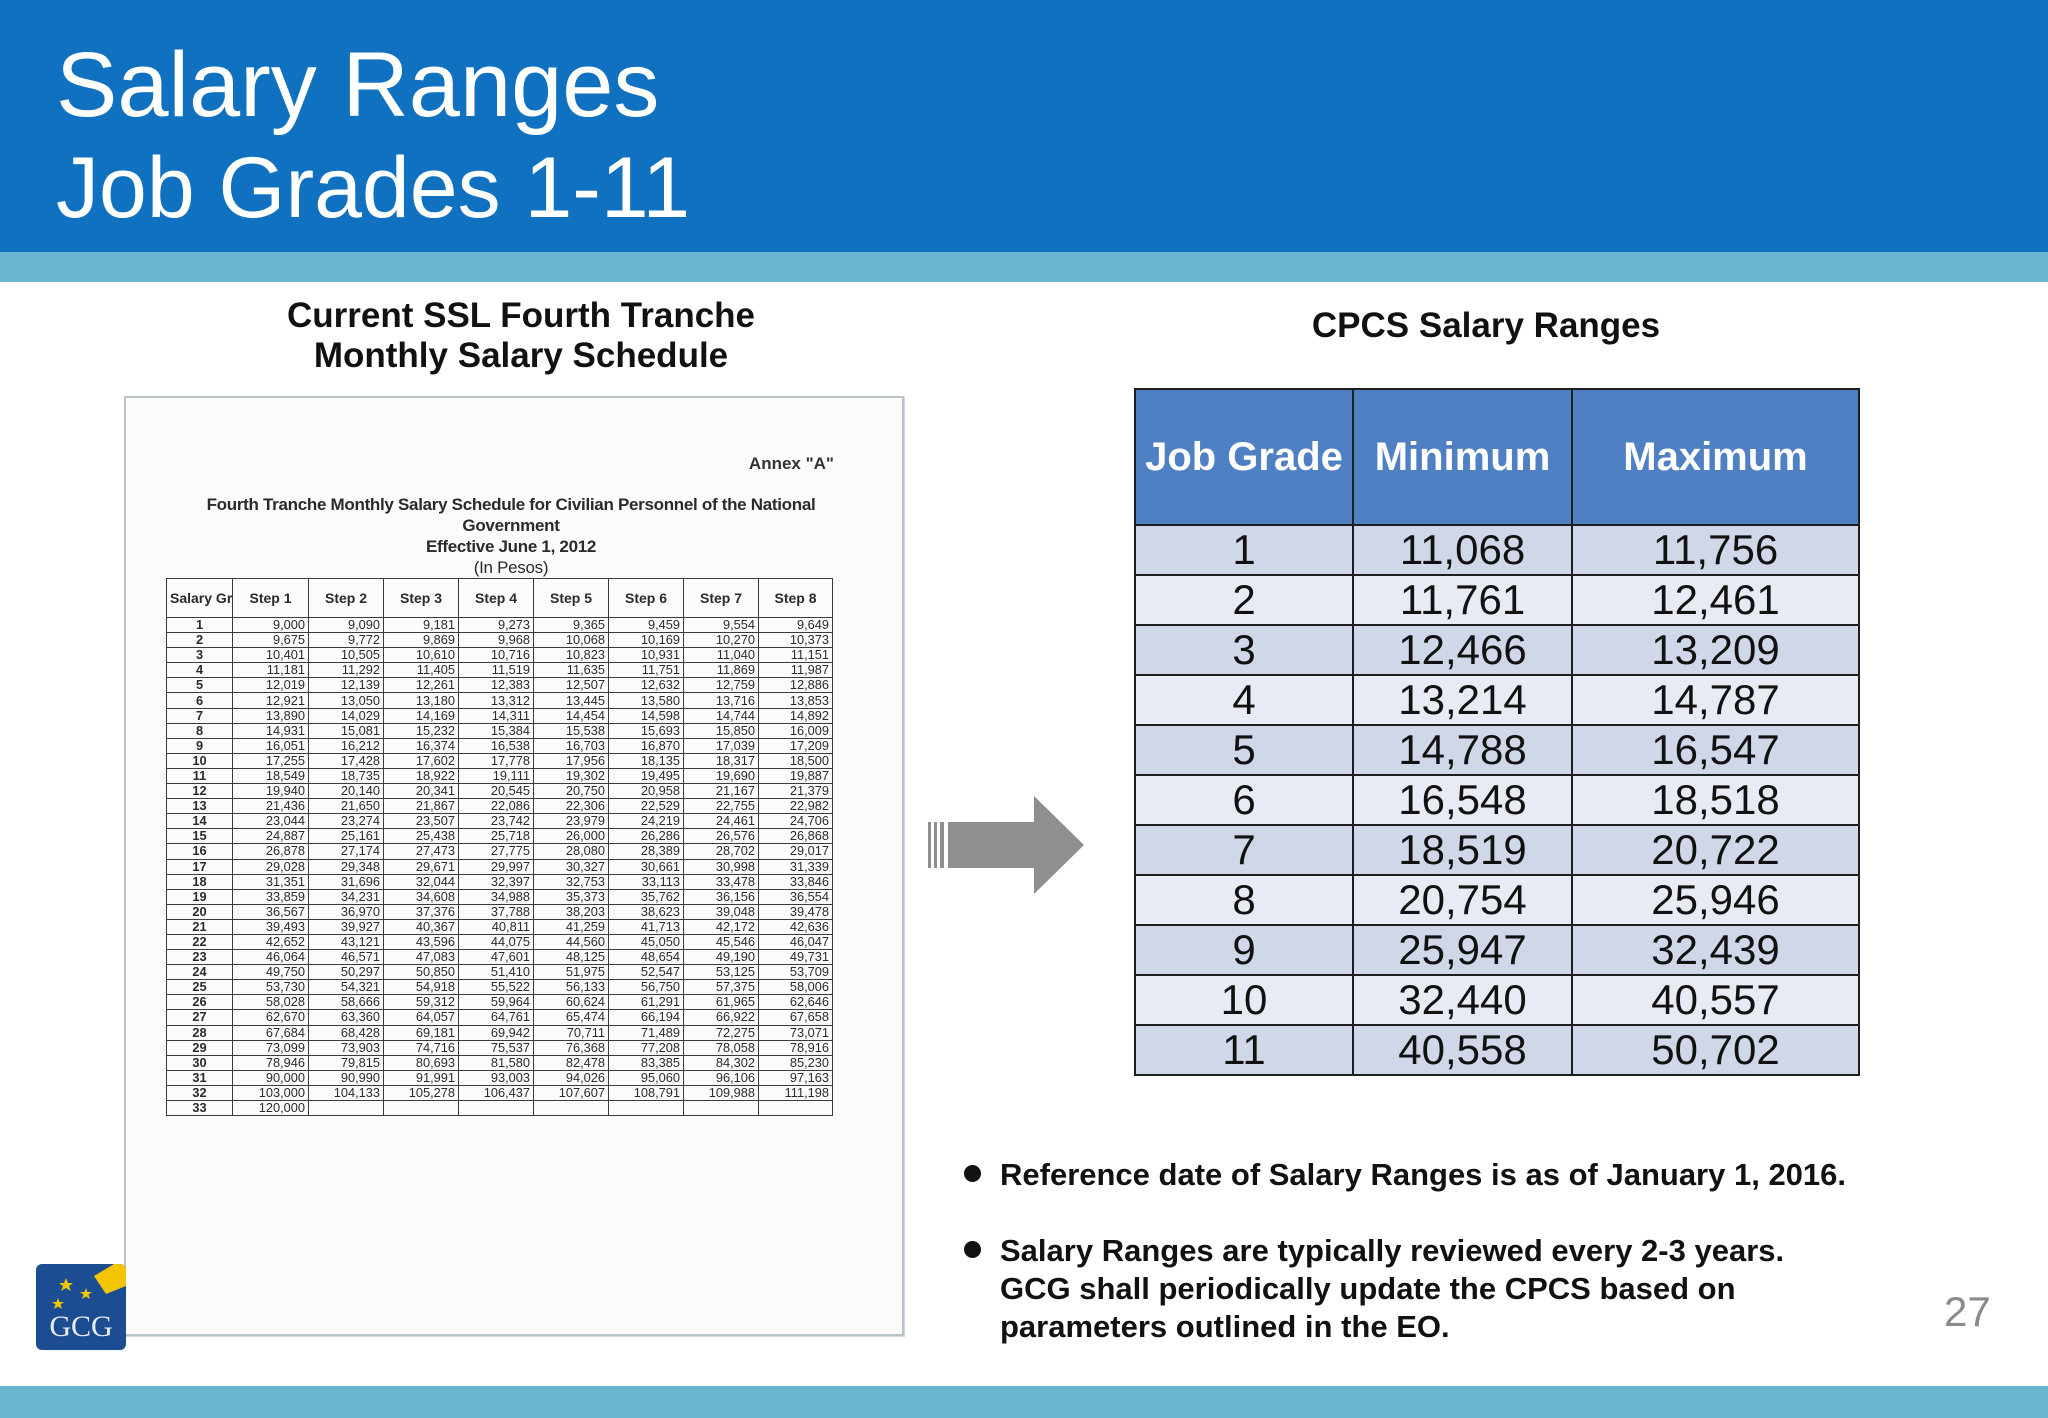 This screenshot has width=2048, height=1418. I want to click on salary-step-cell: 11,292, so click(346, 670).